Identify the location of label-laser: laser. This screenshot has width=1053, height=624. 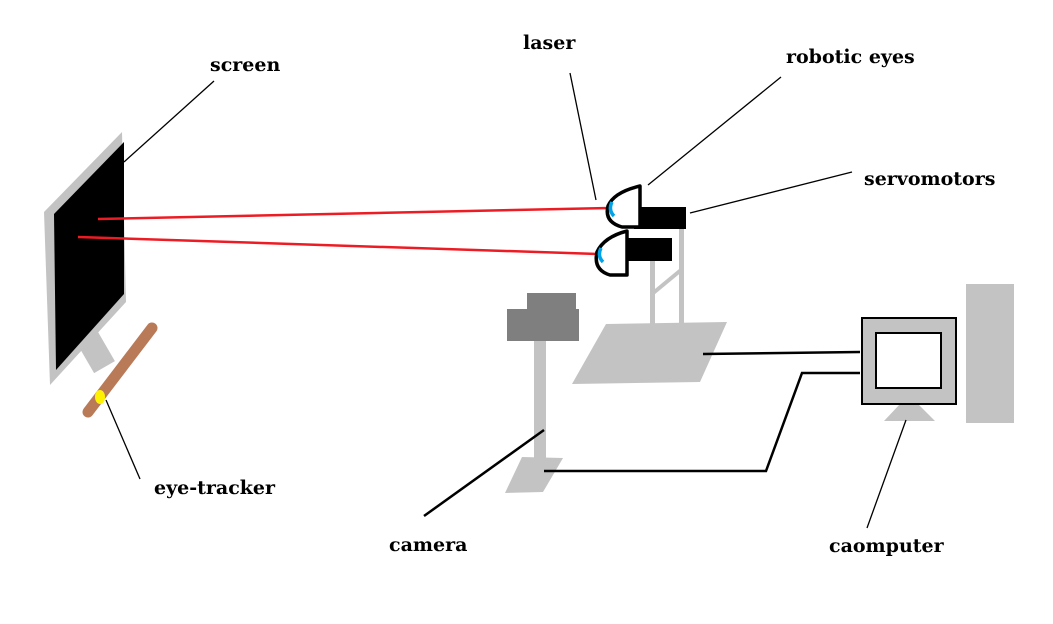
(549, 43).